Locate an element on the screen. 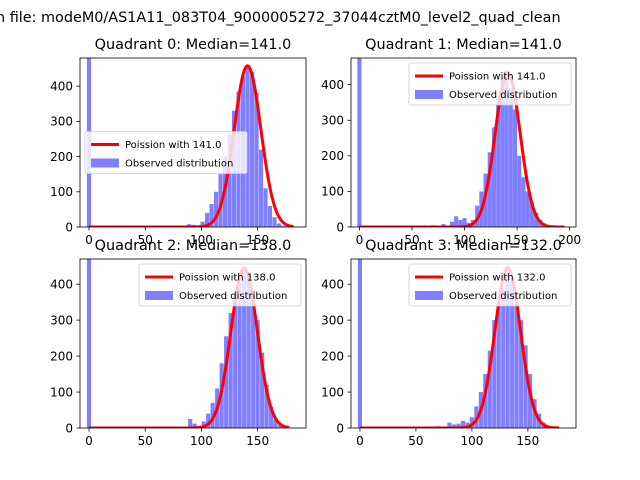  legend-entry: Poission with 138.0 is located at coordinates (227, 278).